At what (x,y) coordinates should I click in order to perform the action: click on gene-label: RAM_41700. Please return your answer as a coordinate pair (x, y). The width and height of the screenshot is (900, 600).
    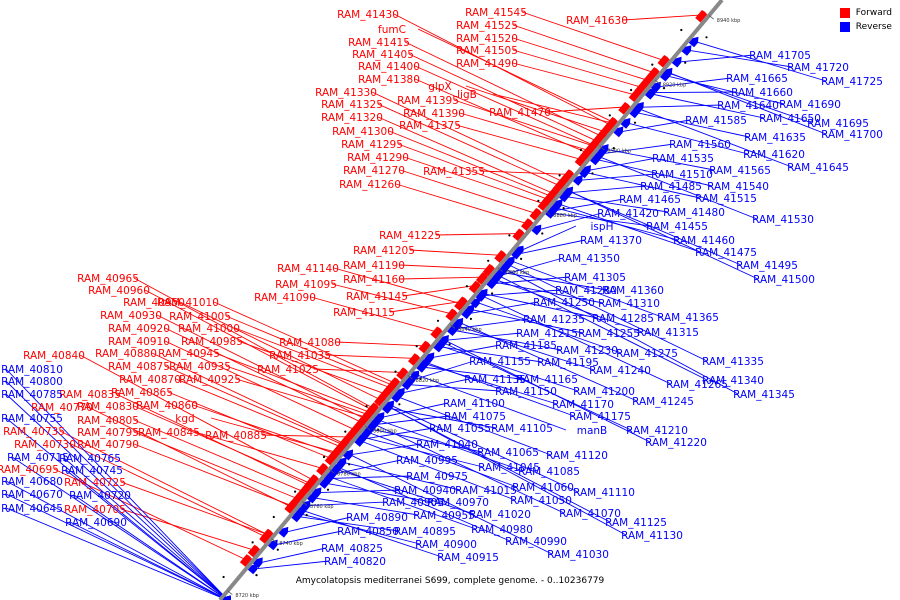
    Looking at the image, I should click on (852, 135).